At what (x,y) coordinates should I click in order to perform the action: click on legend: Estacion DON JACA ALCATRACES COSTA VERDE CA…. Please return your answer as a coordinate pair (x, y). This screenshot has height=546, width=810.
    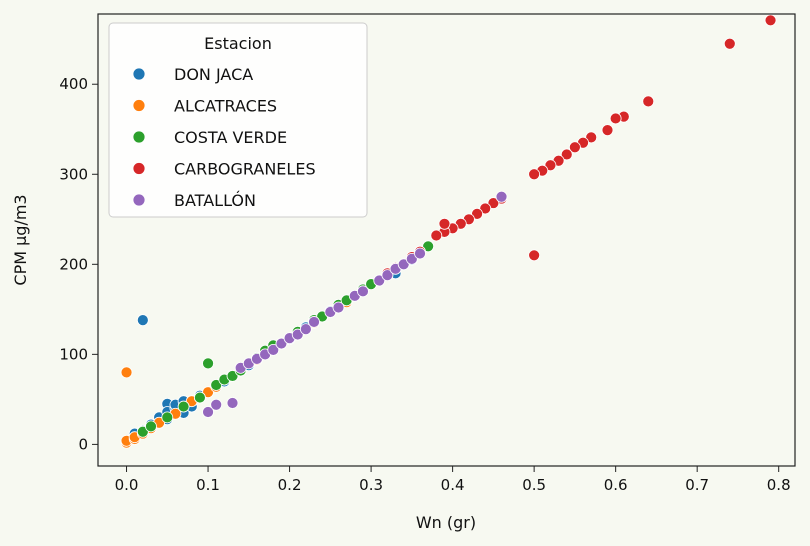
    Looking at the image, I should click on (238, 120).